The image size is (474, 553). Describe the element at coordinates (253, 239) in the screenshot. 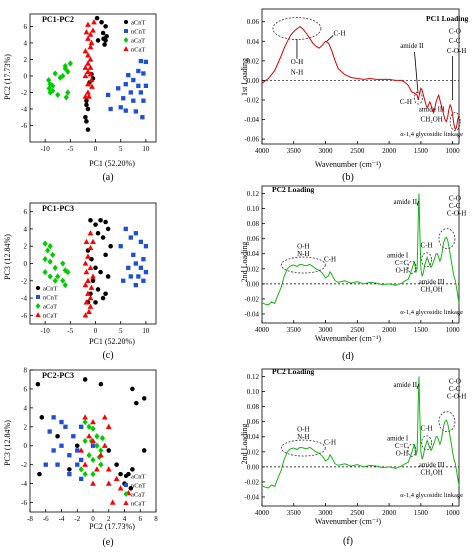

I see `y-tick-label: 0.06` at that location.